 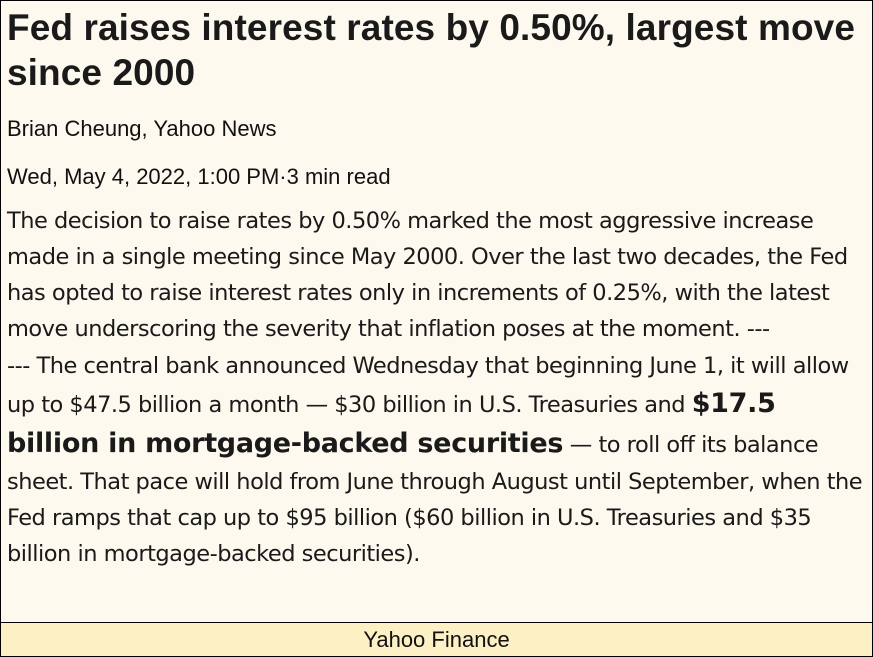 I want to click on source-footer: Yahoo Finance, so click(x=436, y=639).